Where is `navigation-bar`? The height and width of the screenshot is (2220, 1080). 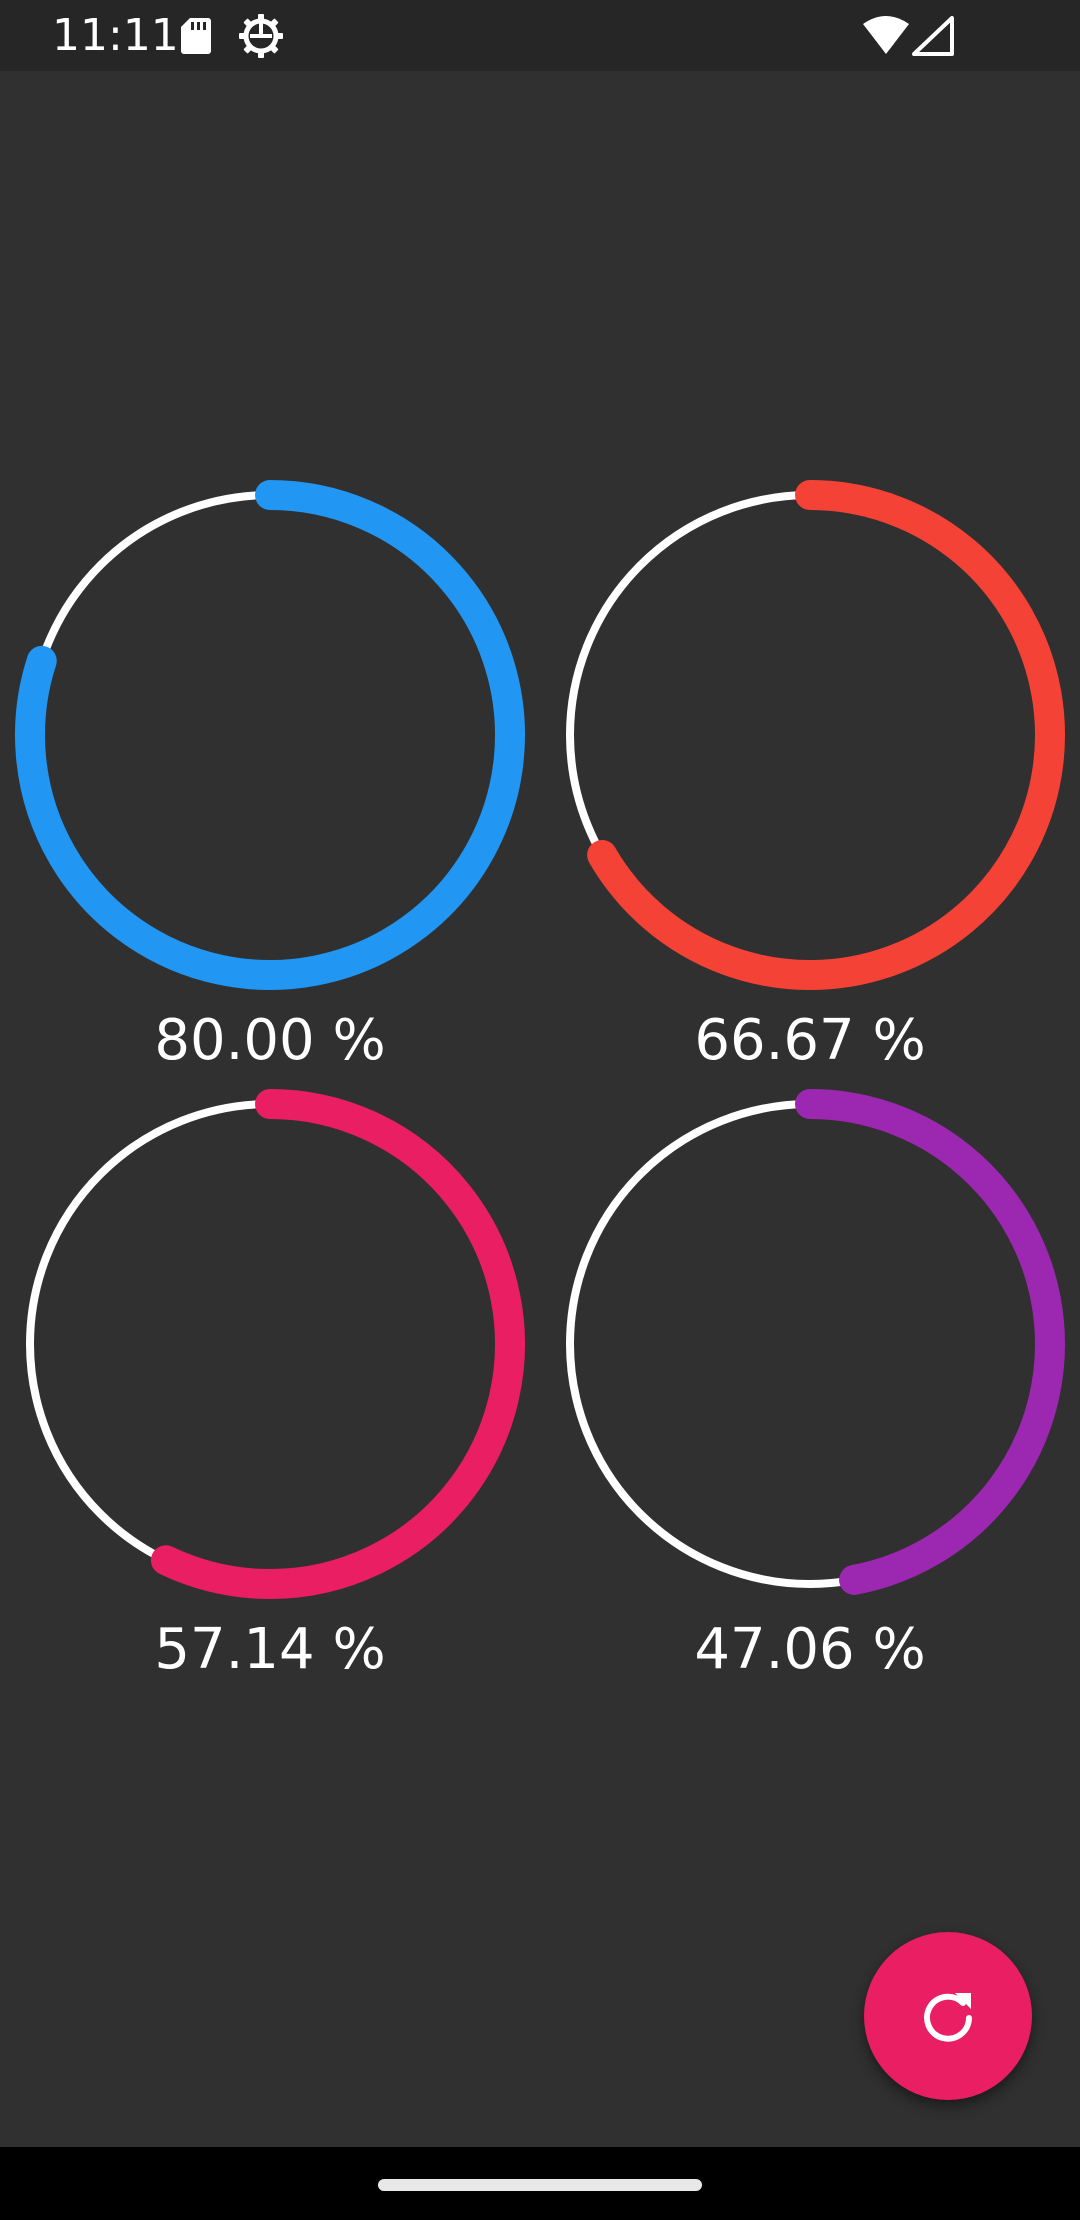 navigation-bar is located at coordinates (540, 2183).